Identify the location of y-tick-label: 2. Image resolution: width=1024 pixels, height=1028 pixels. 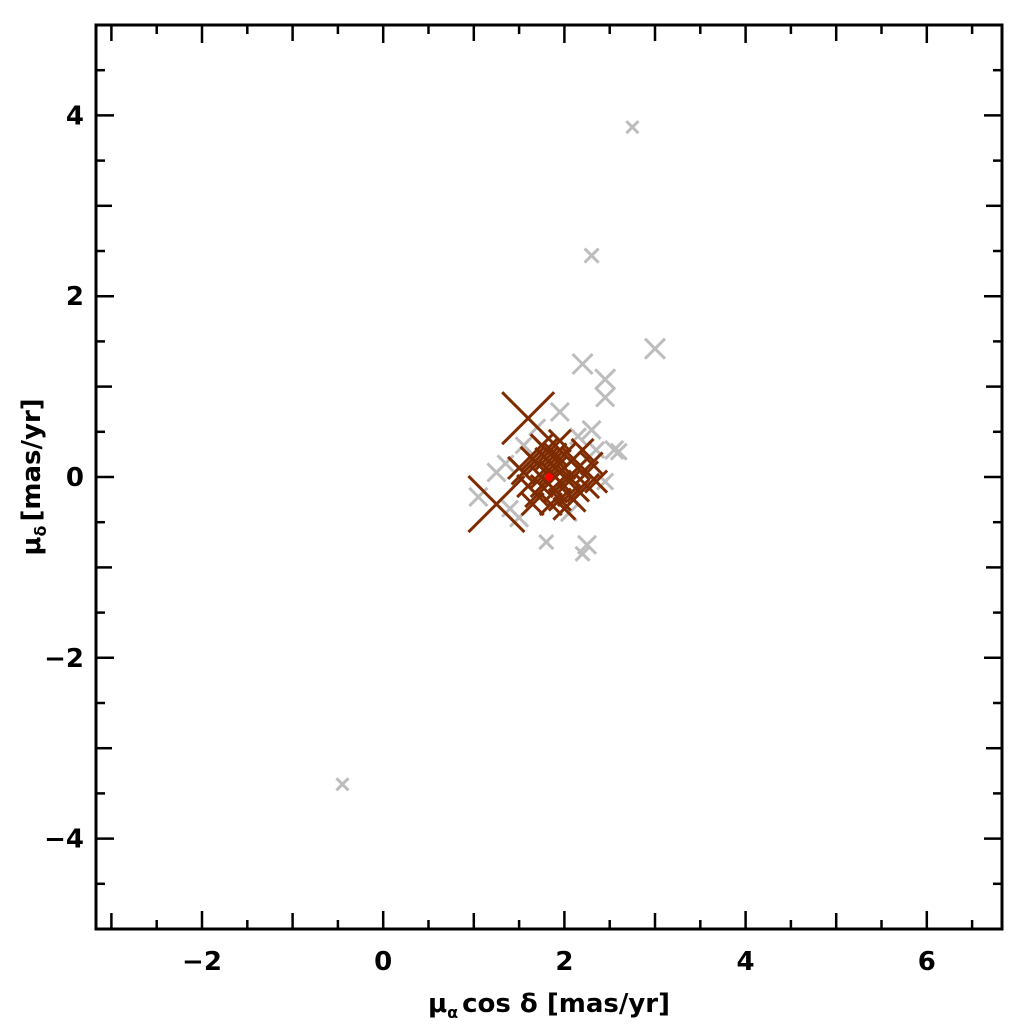
(75, 297).